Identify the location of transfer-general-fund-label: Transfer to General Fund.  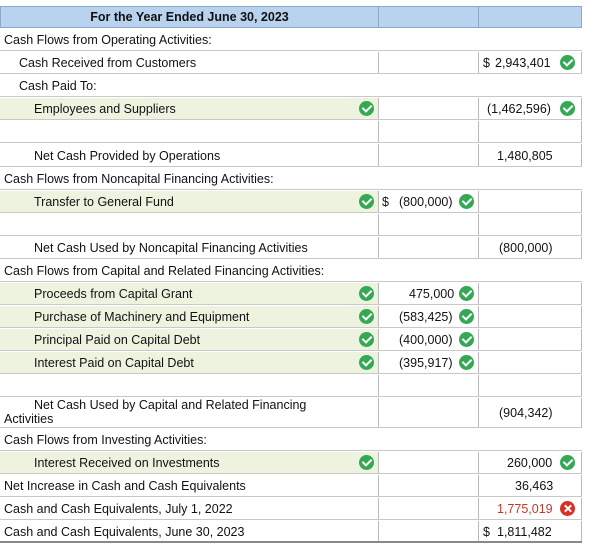
(104, 202).